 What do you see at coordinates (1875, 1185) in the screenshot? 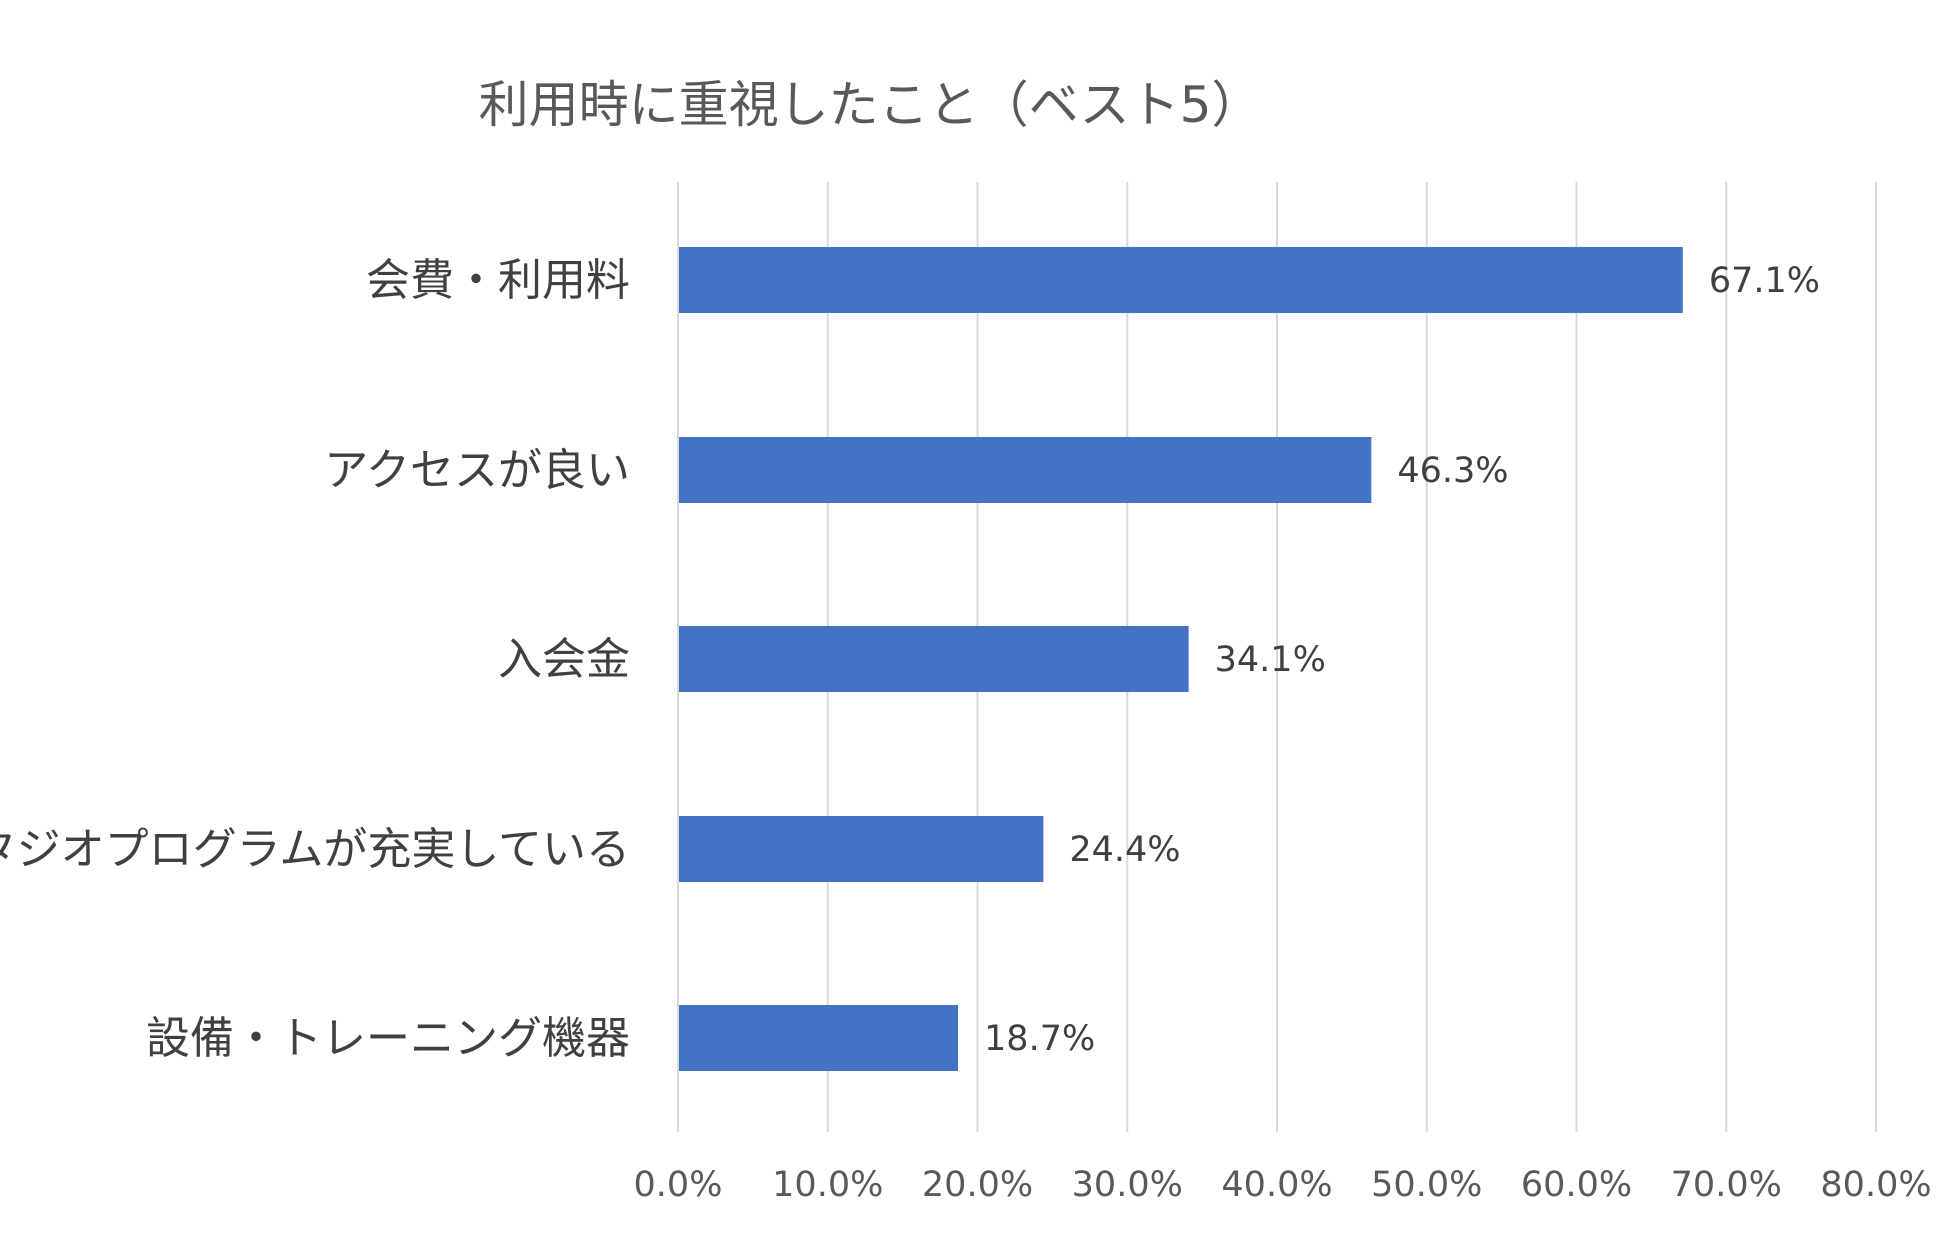
I see `x-tick-label-8: 80.0%` at bounding box center [1875, 1185].